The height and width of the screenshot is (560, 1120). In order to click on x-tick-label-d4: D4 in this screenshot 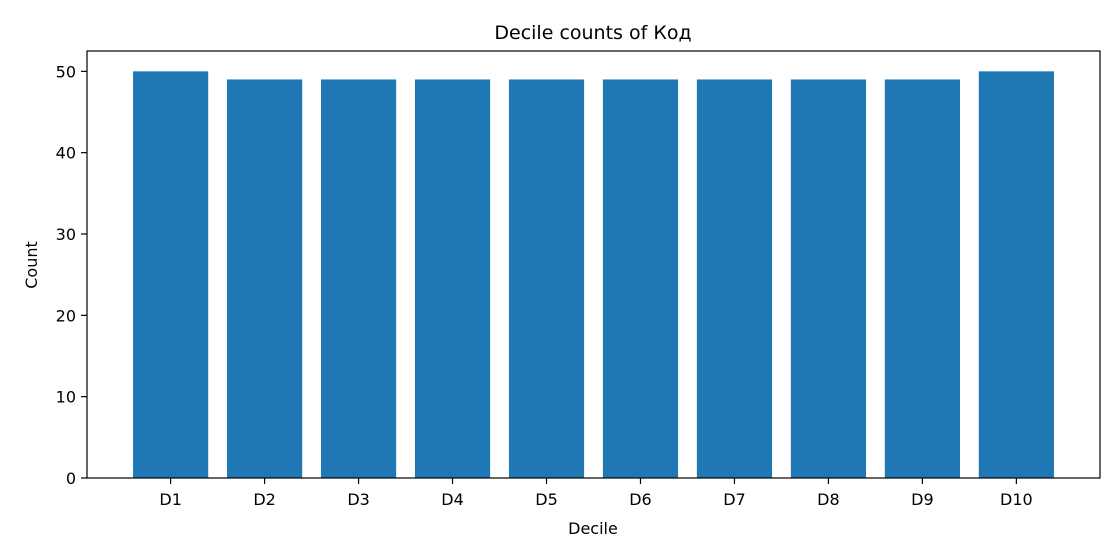, I will do `click(452, 499)`.